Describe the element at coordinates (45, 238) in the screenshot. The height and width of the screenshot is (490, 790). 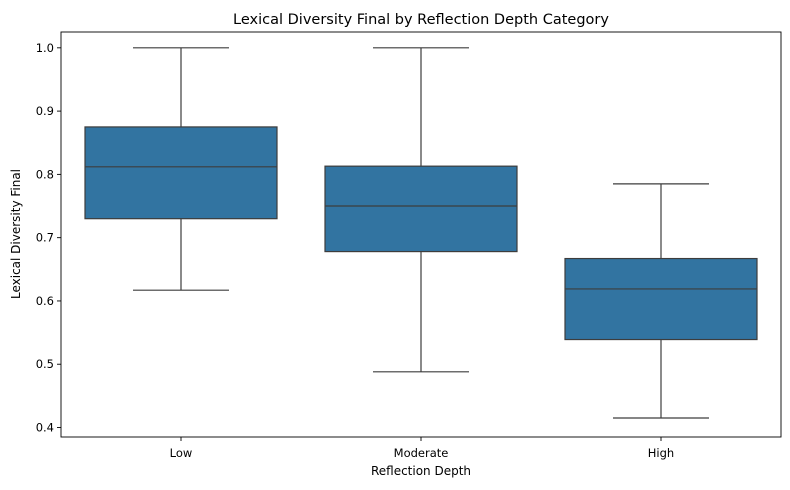
I see `y-tick-label: 0.7` at that location.